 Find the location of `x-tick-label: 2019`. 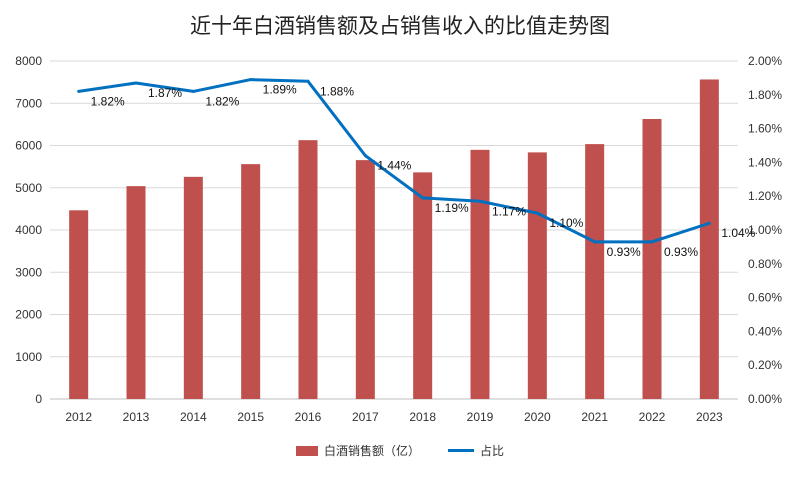

x-tick-label: 2019 is located at coordinates (480, 417).